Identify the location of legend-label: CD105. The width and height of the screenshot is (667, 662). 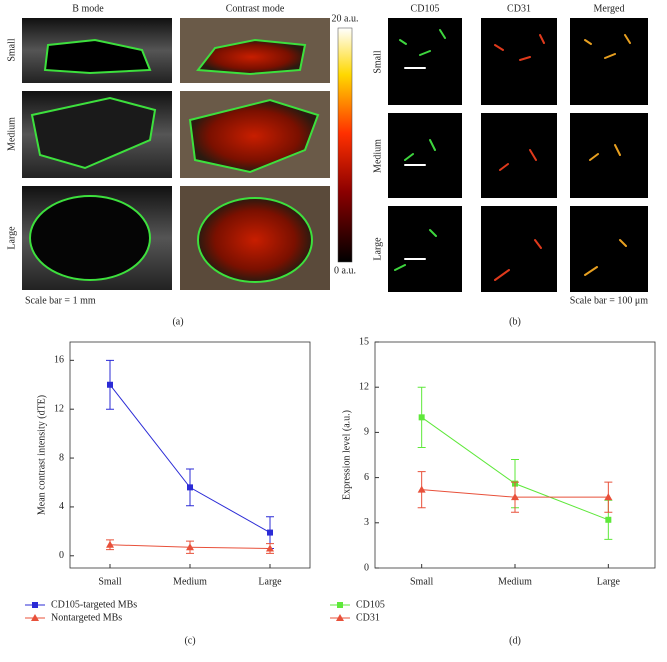
(370, 604).